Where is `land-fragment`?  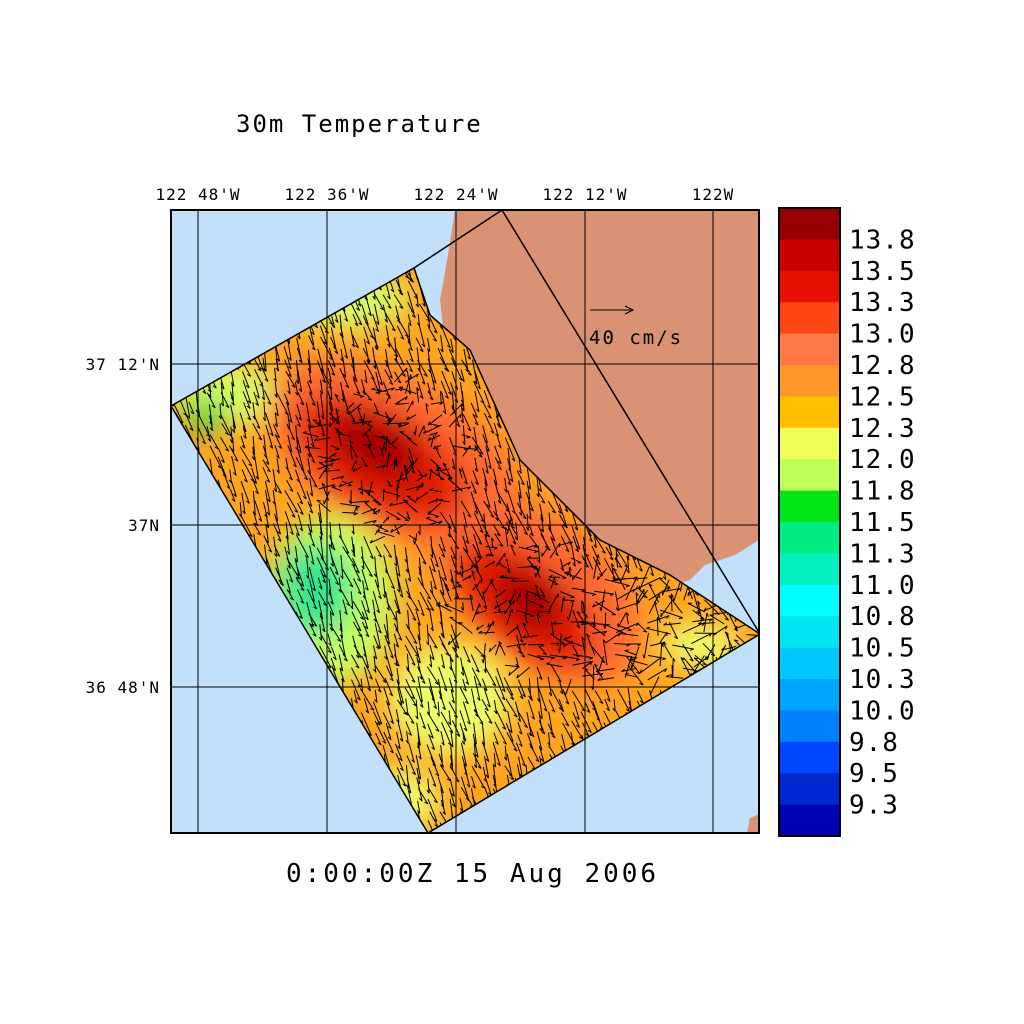 land-fragment is located at coordinates (753, 823).